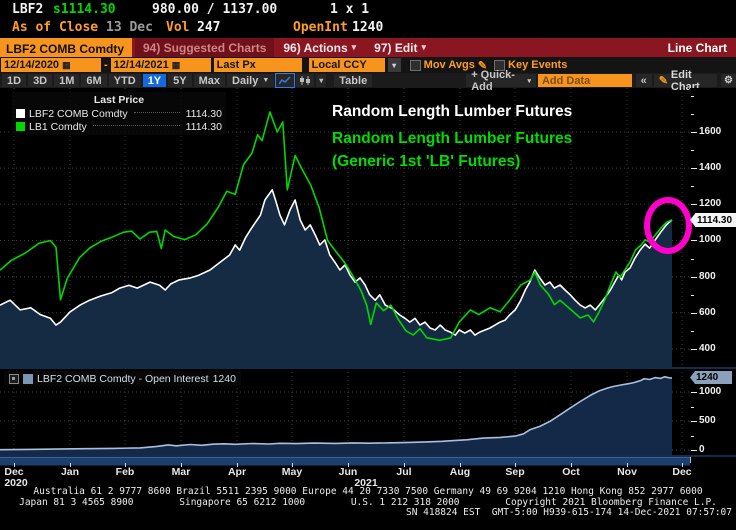 This screenshot has height=530, width=736. What do you see at coordinates (415, 65) in the screenshot?
I see `mov-avgs-checkbox` at bounding box center [415, 65].